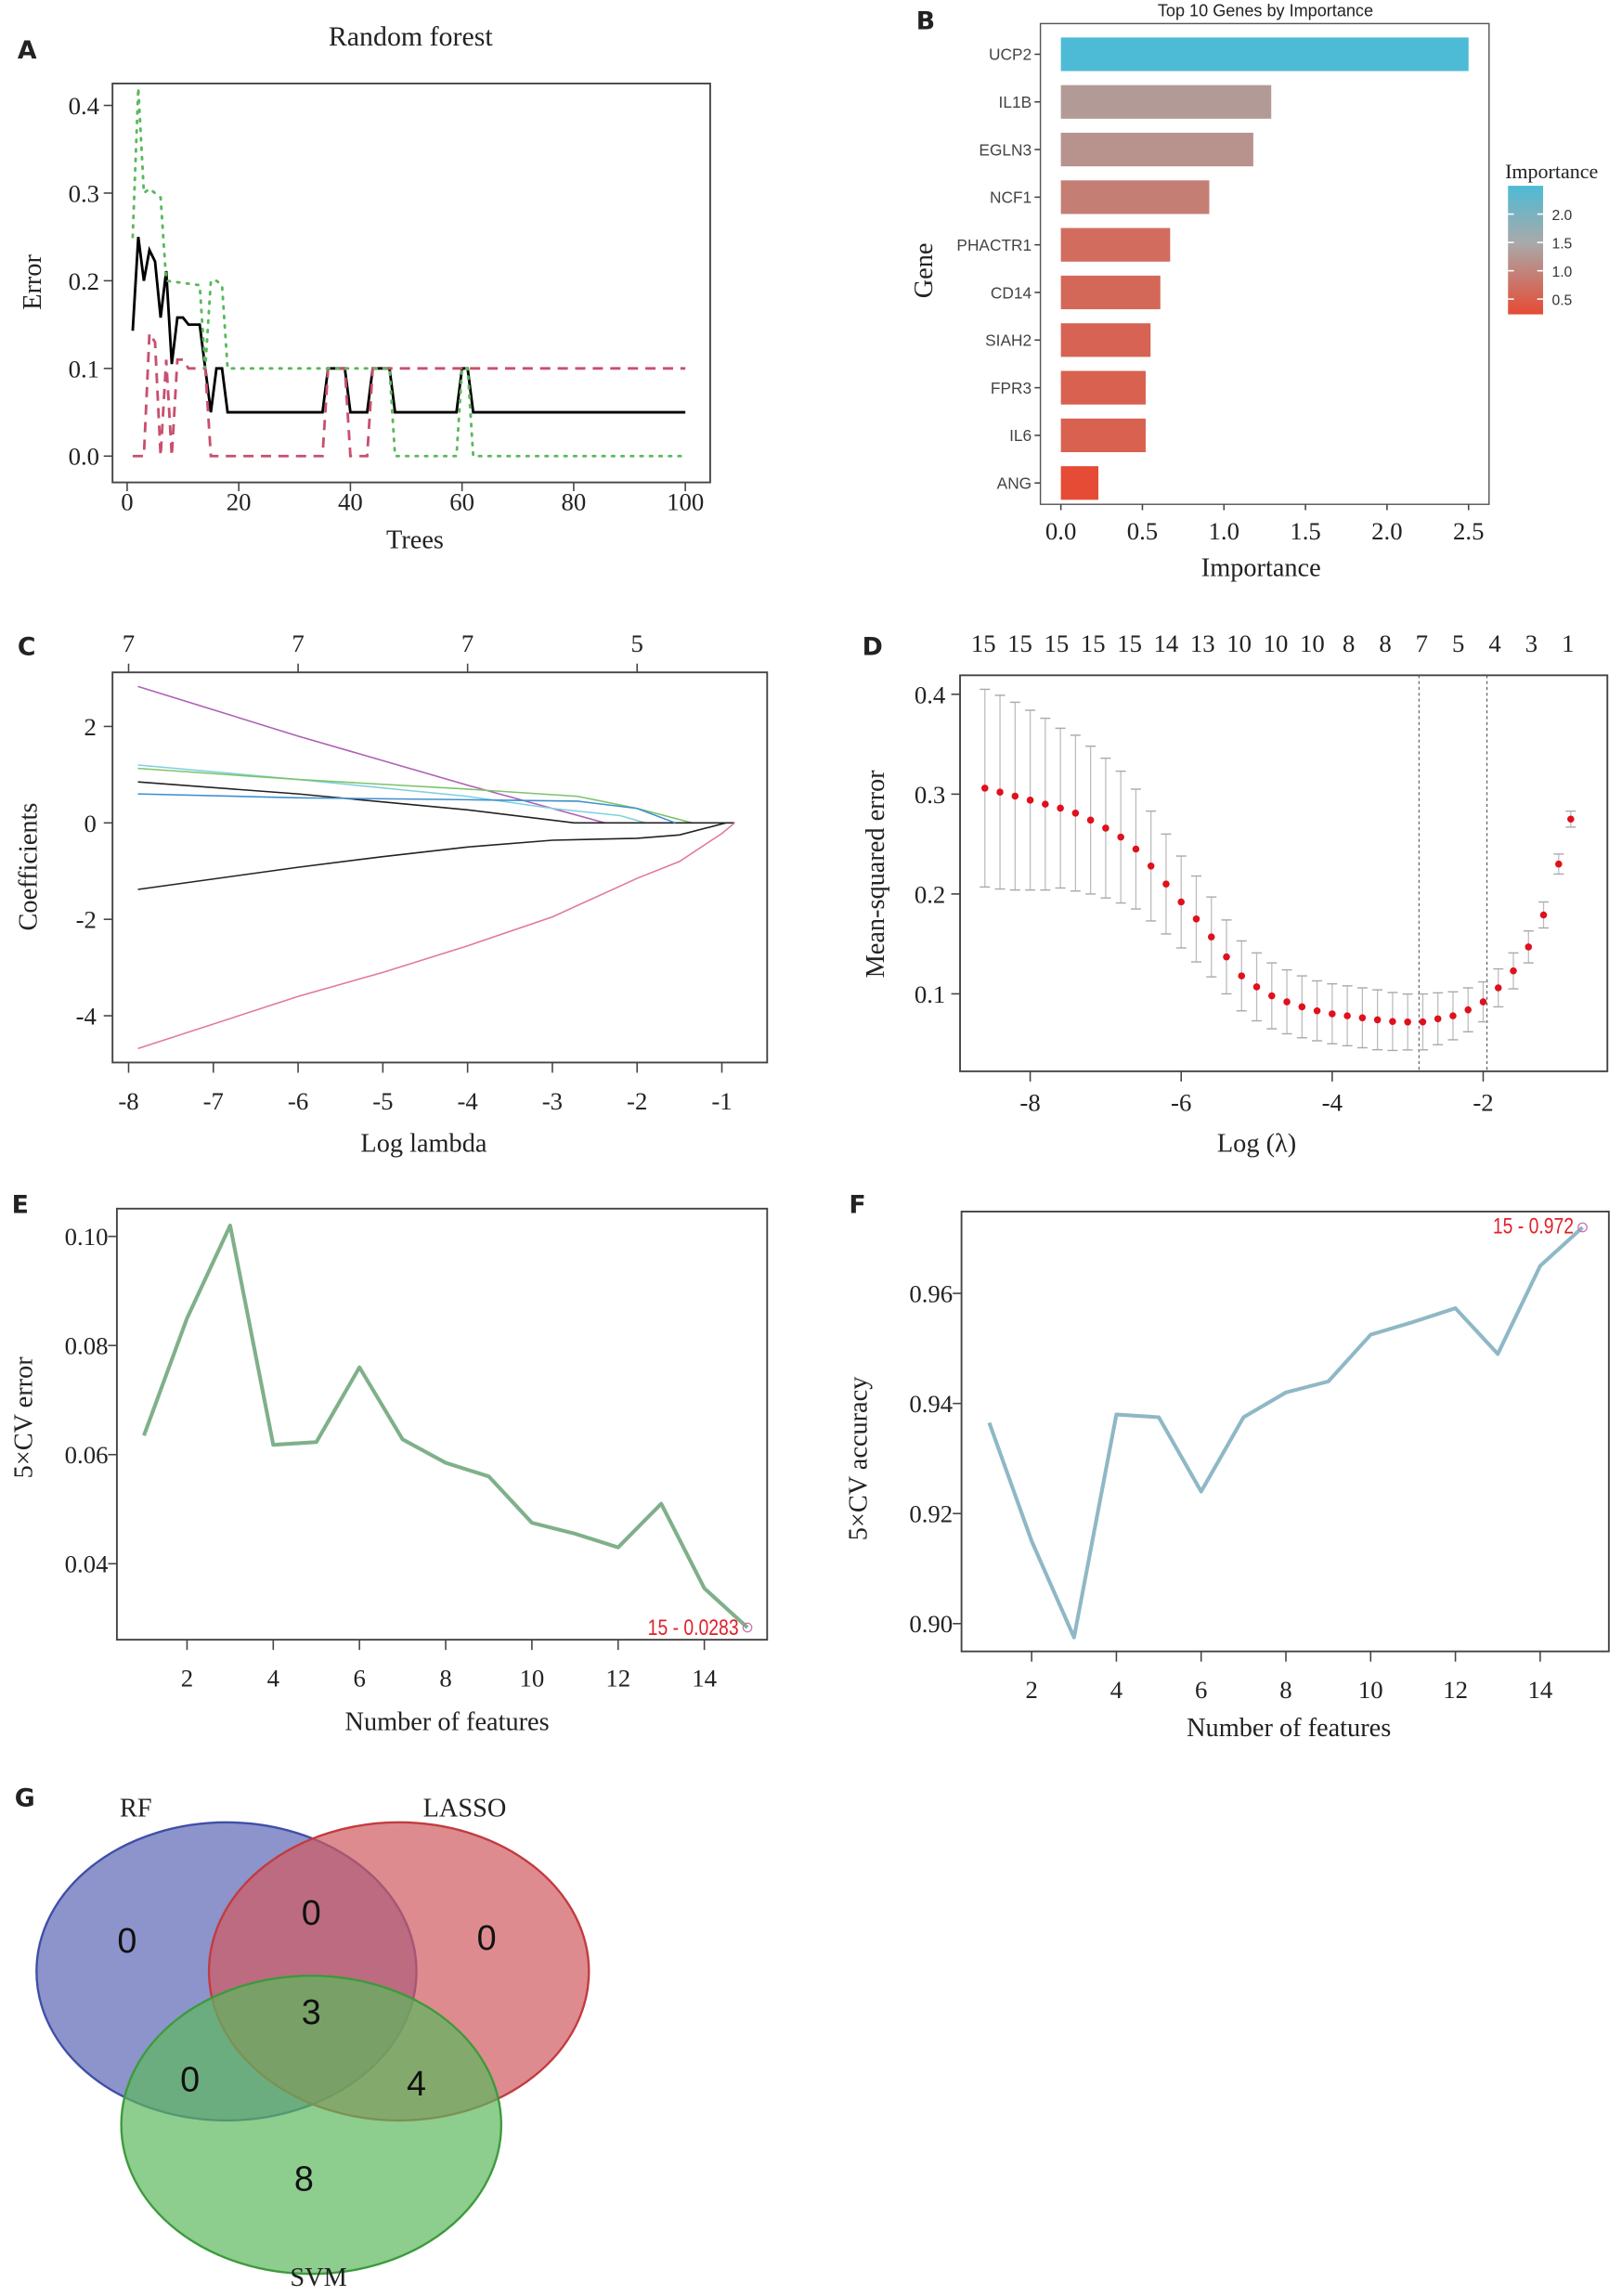 The width and height of the screenshot is (1622, 2296). What do you see at coordinates (1568, 643) in the screenshot?
I see `top-count-label: 1` at bounding box center [1568, 643].